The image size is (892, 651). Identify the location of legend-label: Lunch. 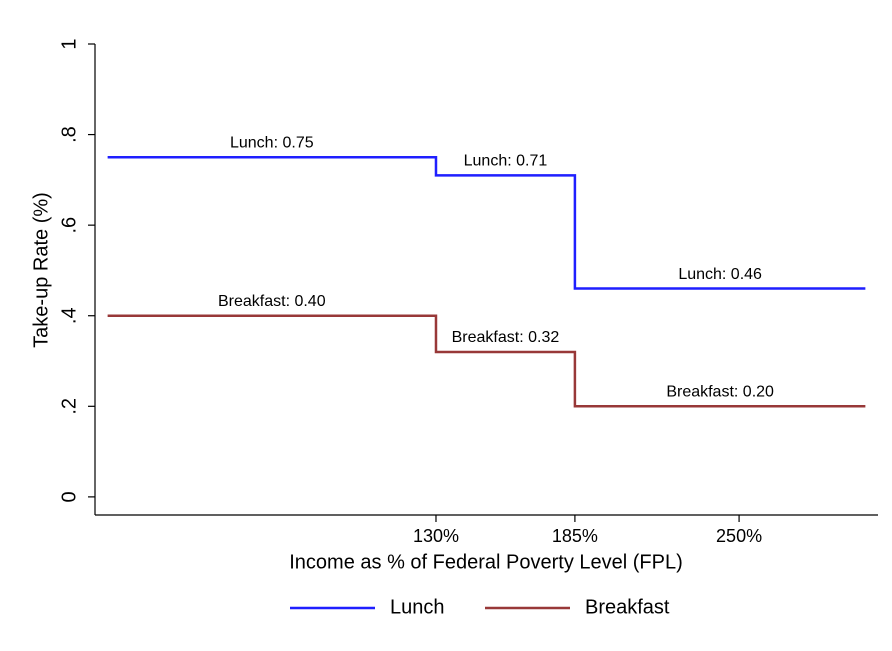
(417, 607).